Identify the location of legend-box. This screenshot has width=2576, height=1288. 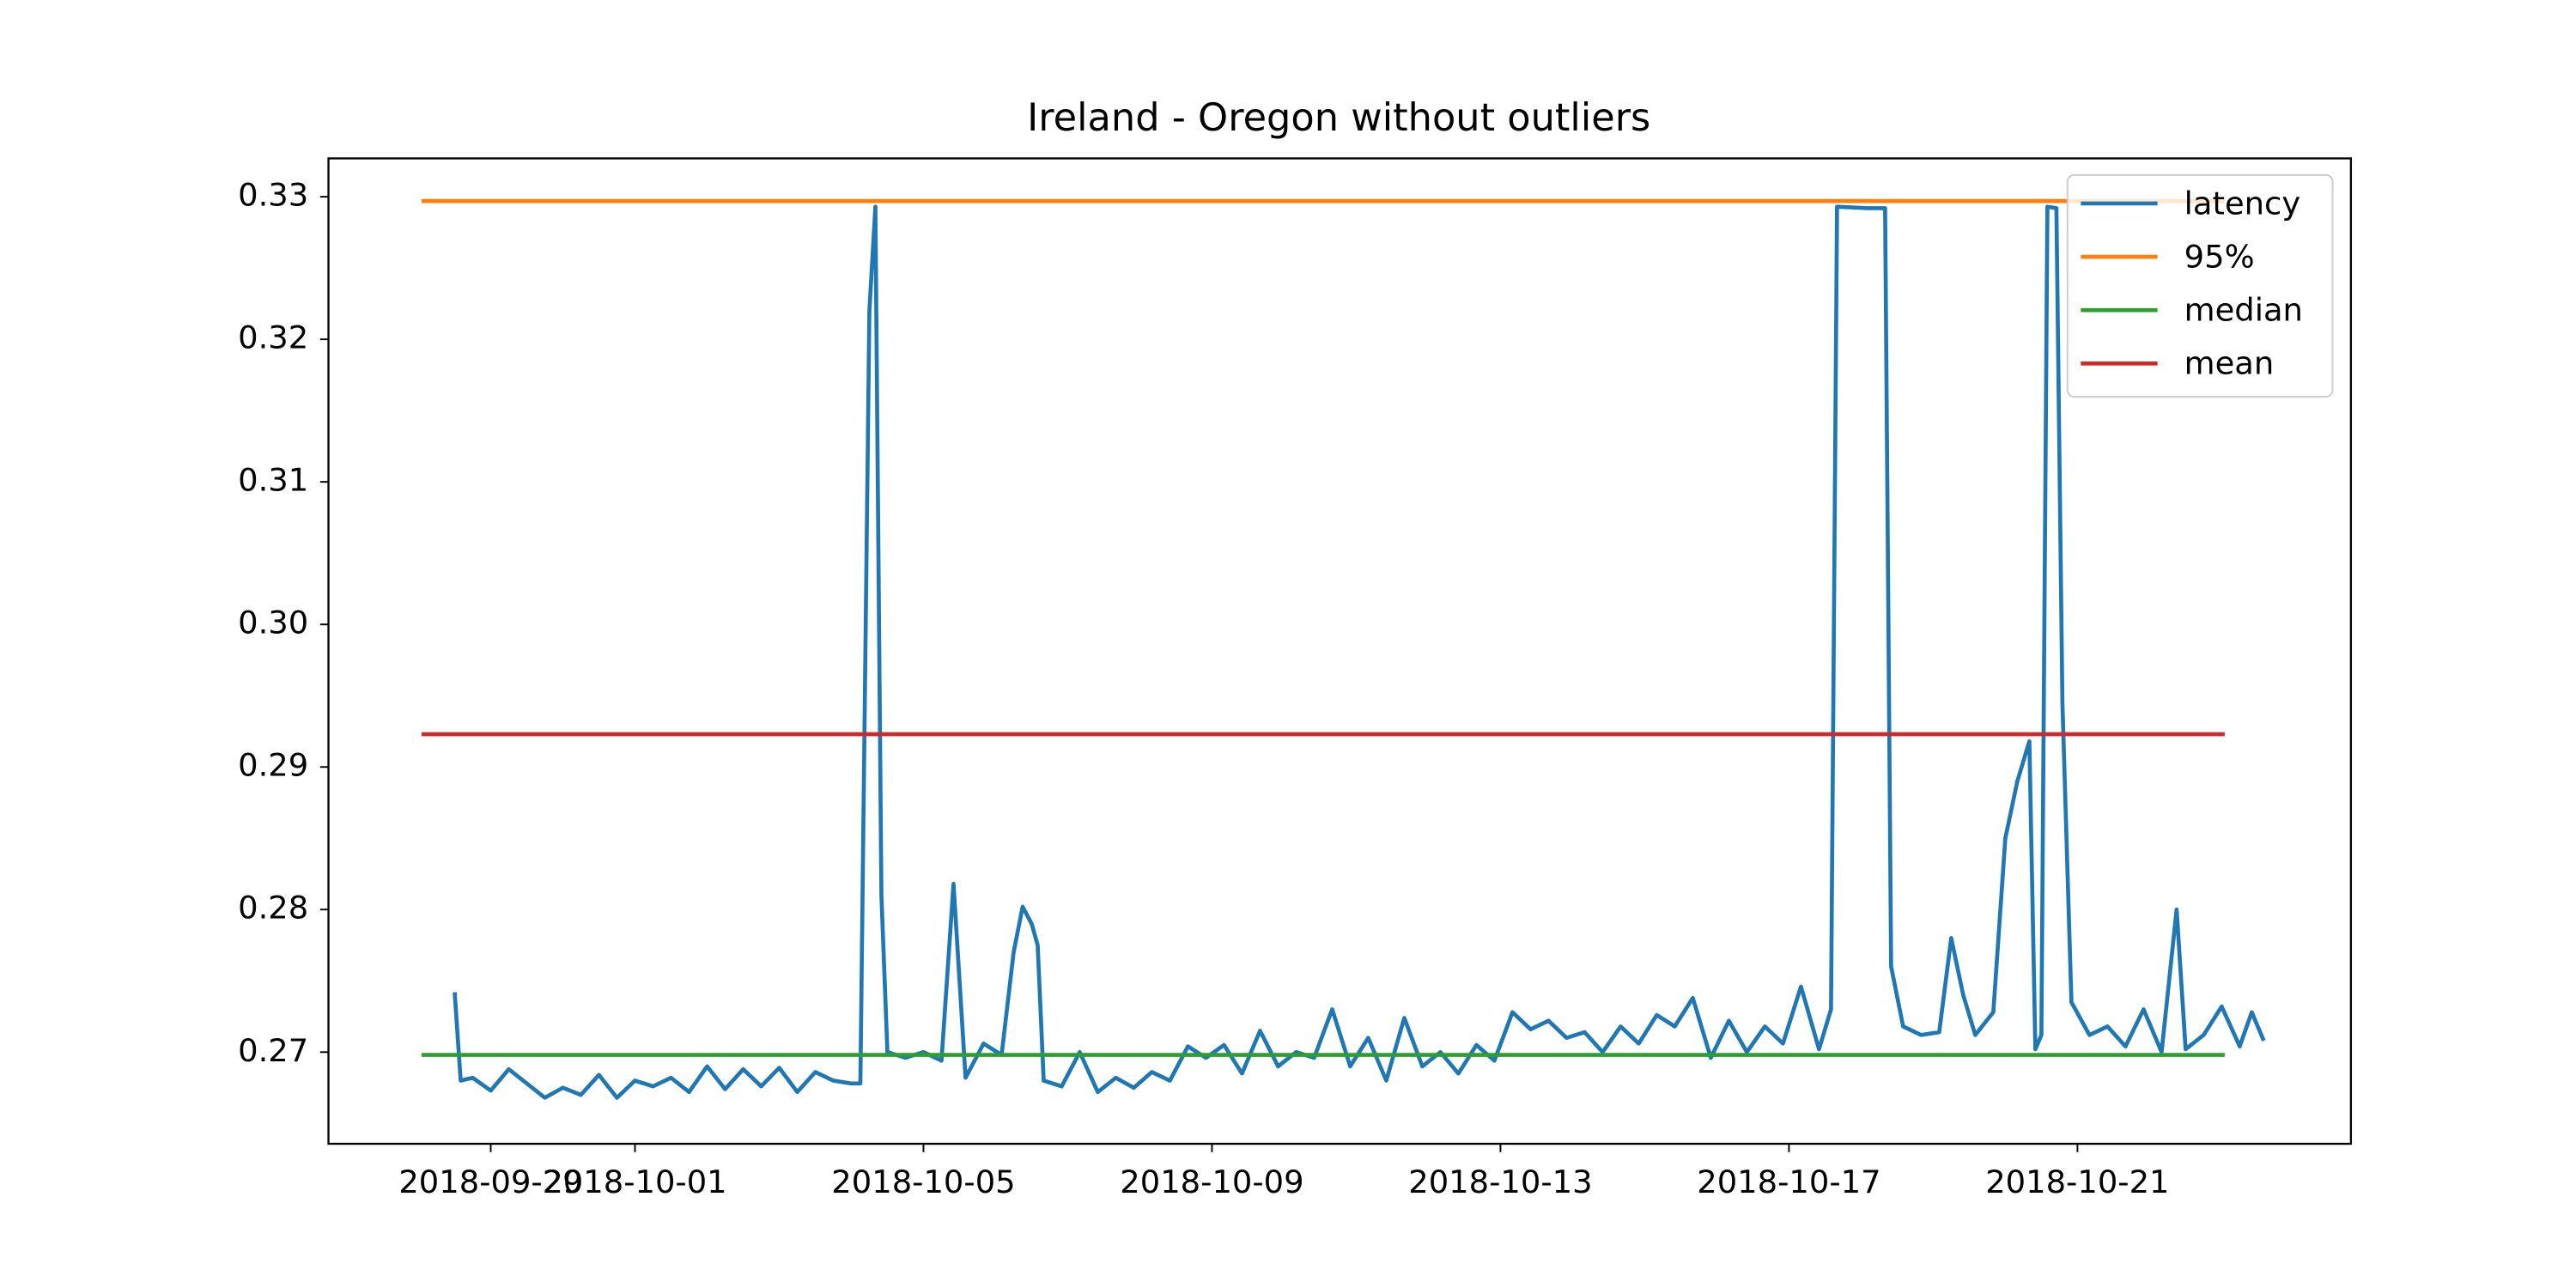
(2200, 285).